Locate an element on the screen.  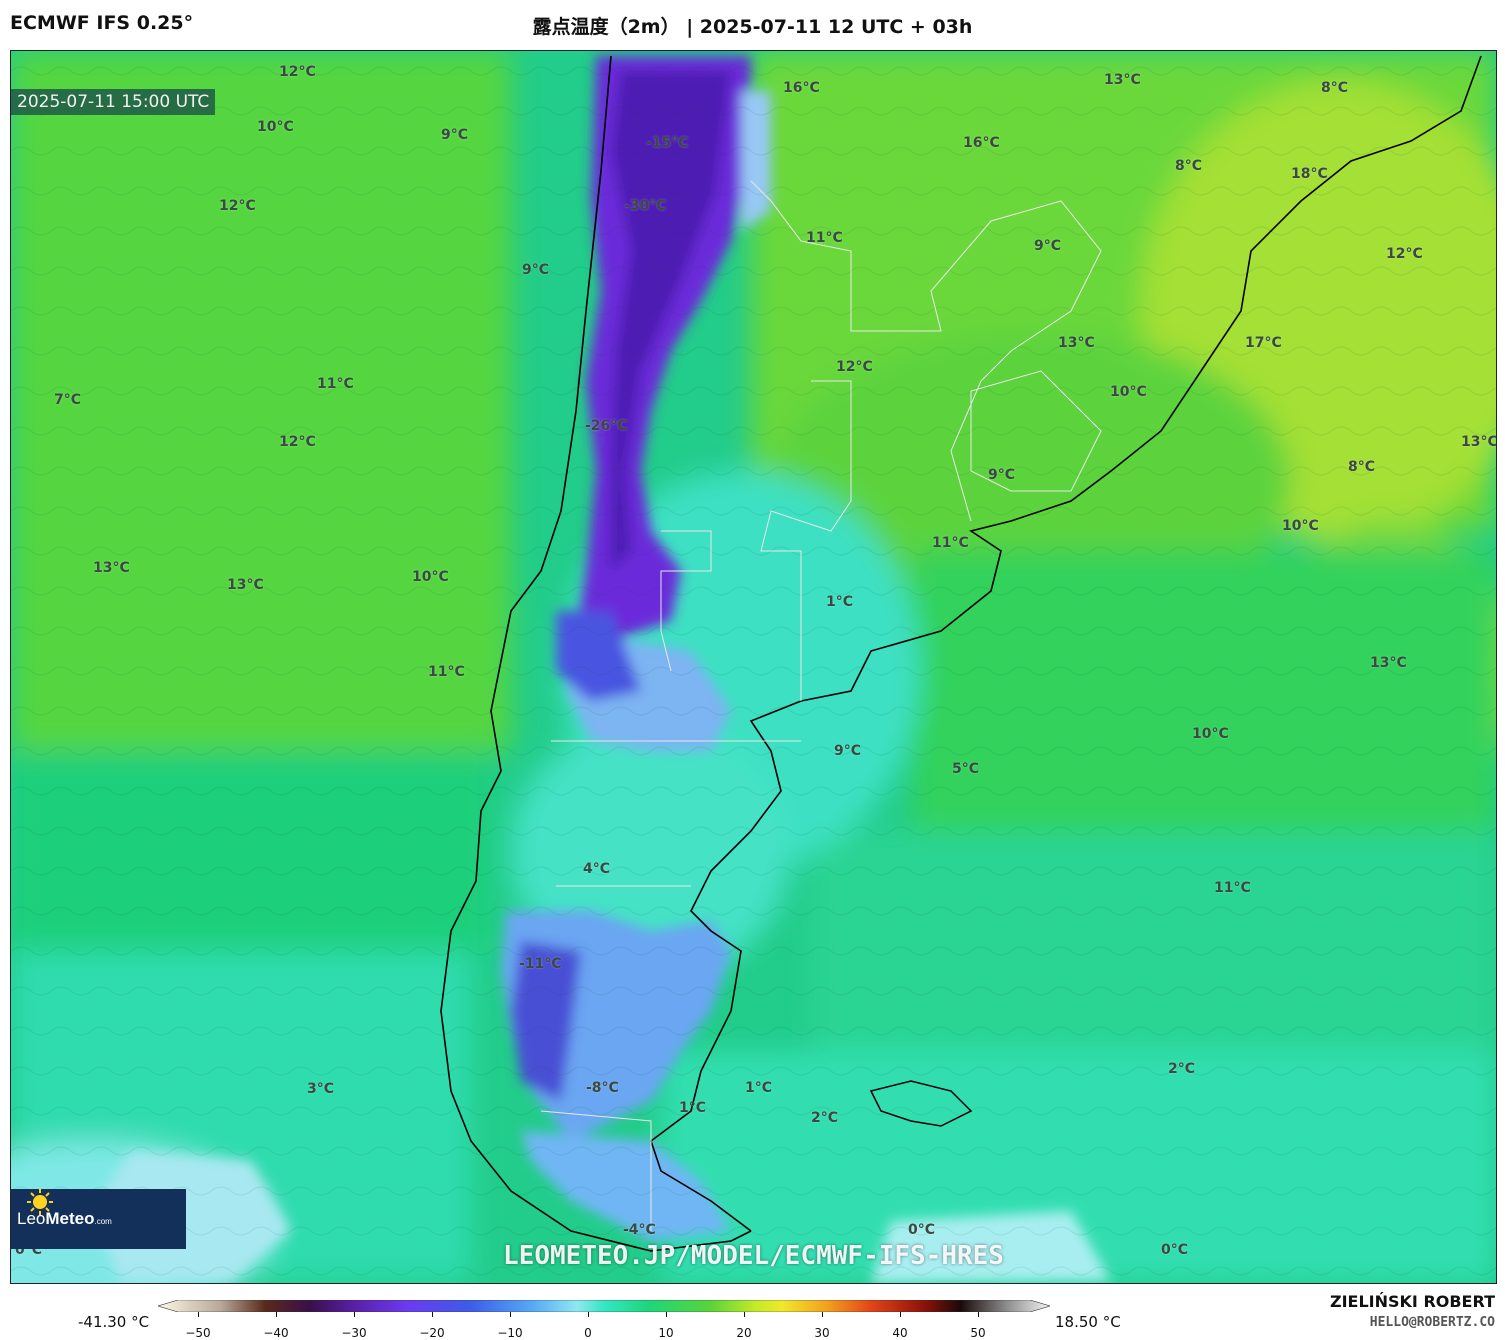
colorbar-tick-label: −30 is located at coordinates (354, 1333).